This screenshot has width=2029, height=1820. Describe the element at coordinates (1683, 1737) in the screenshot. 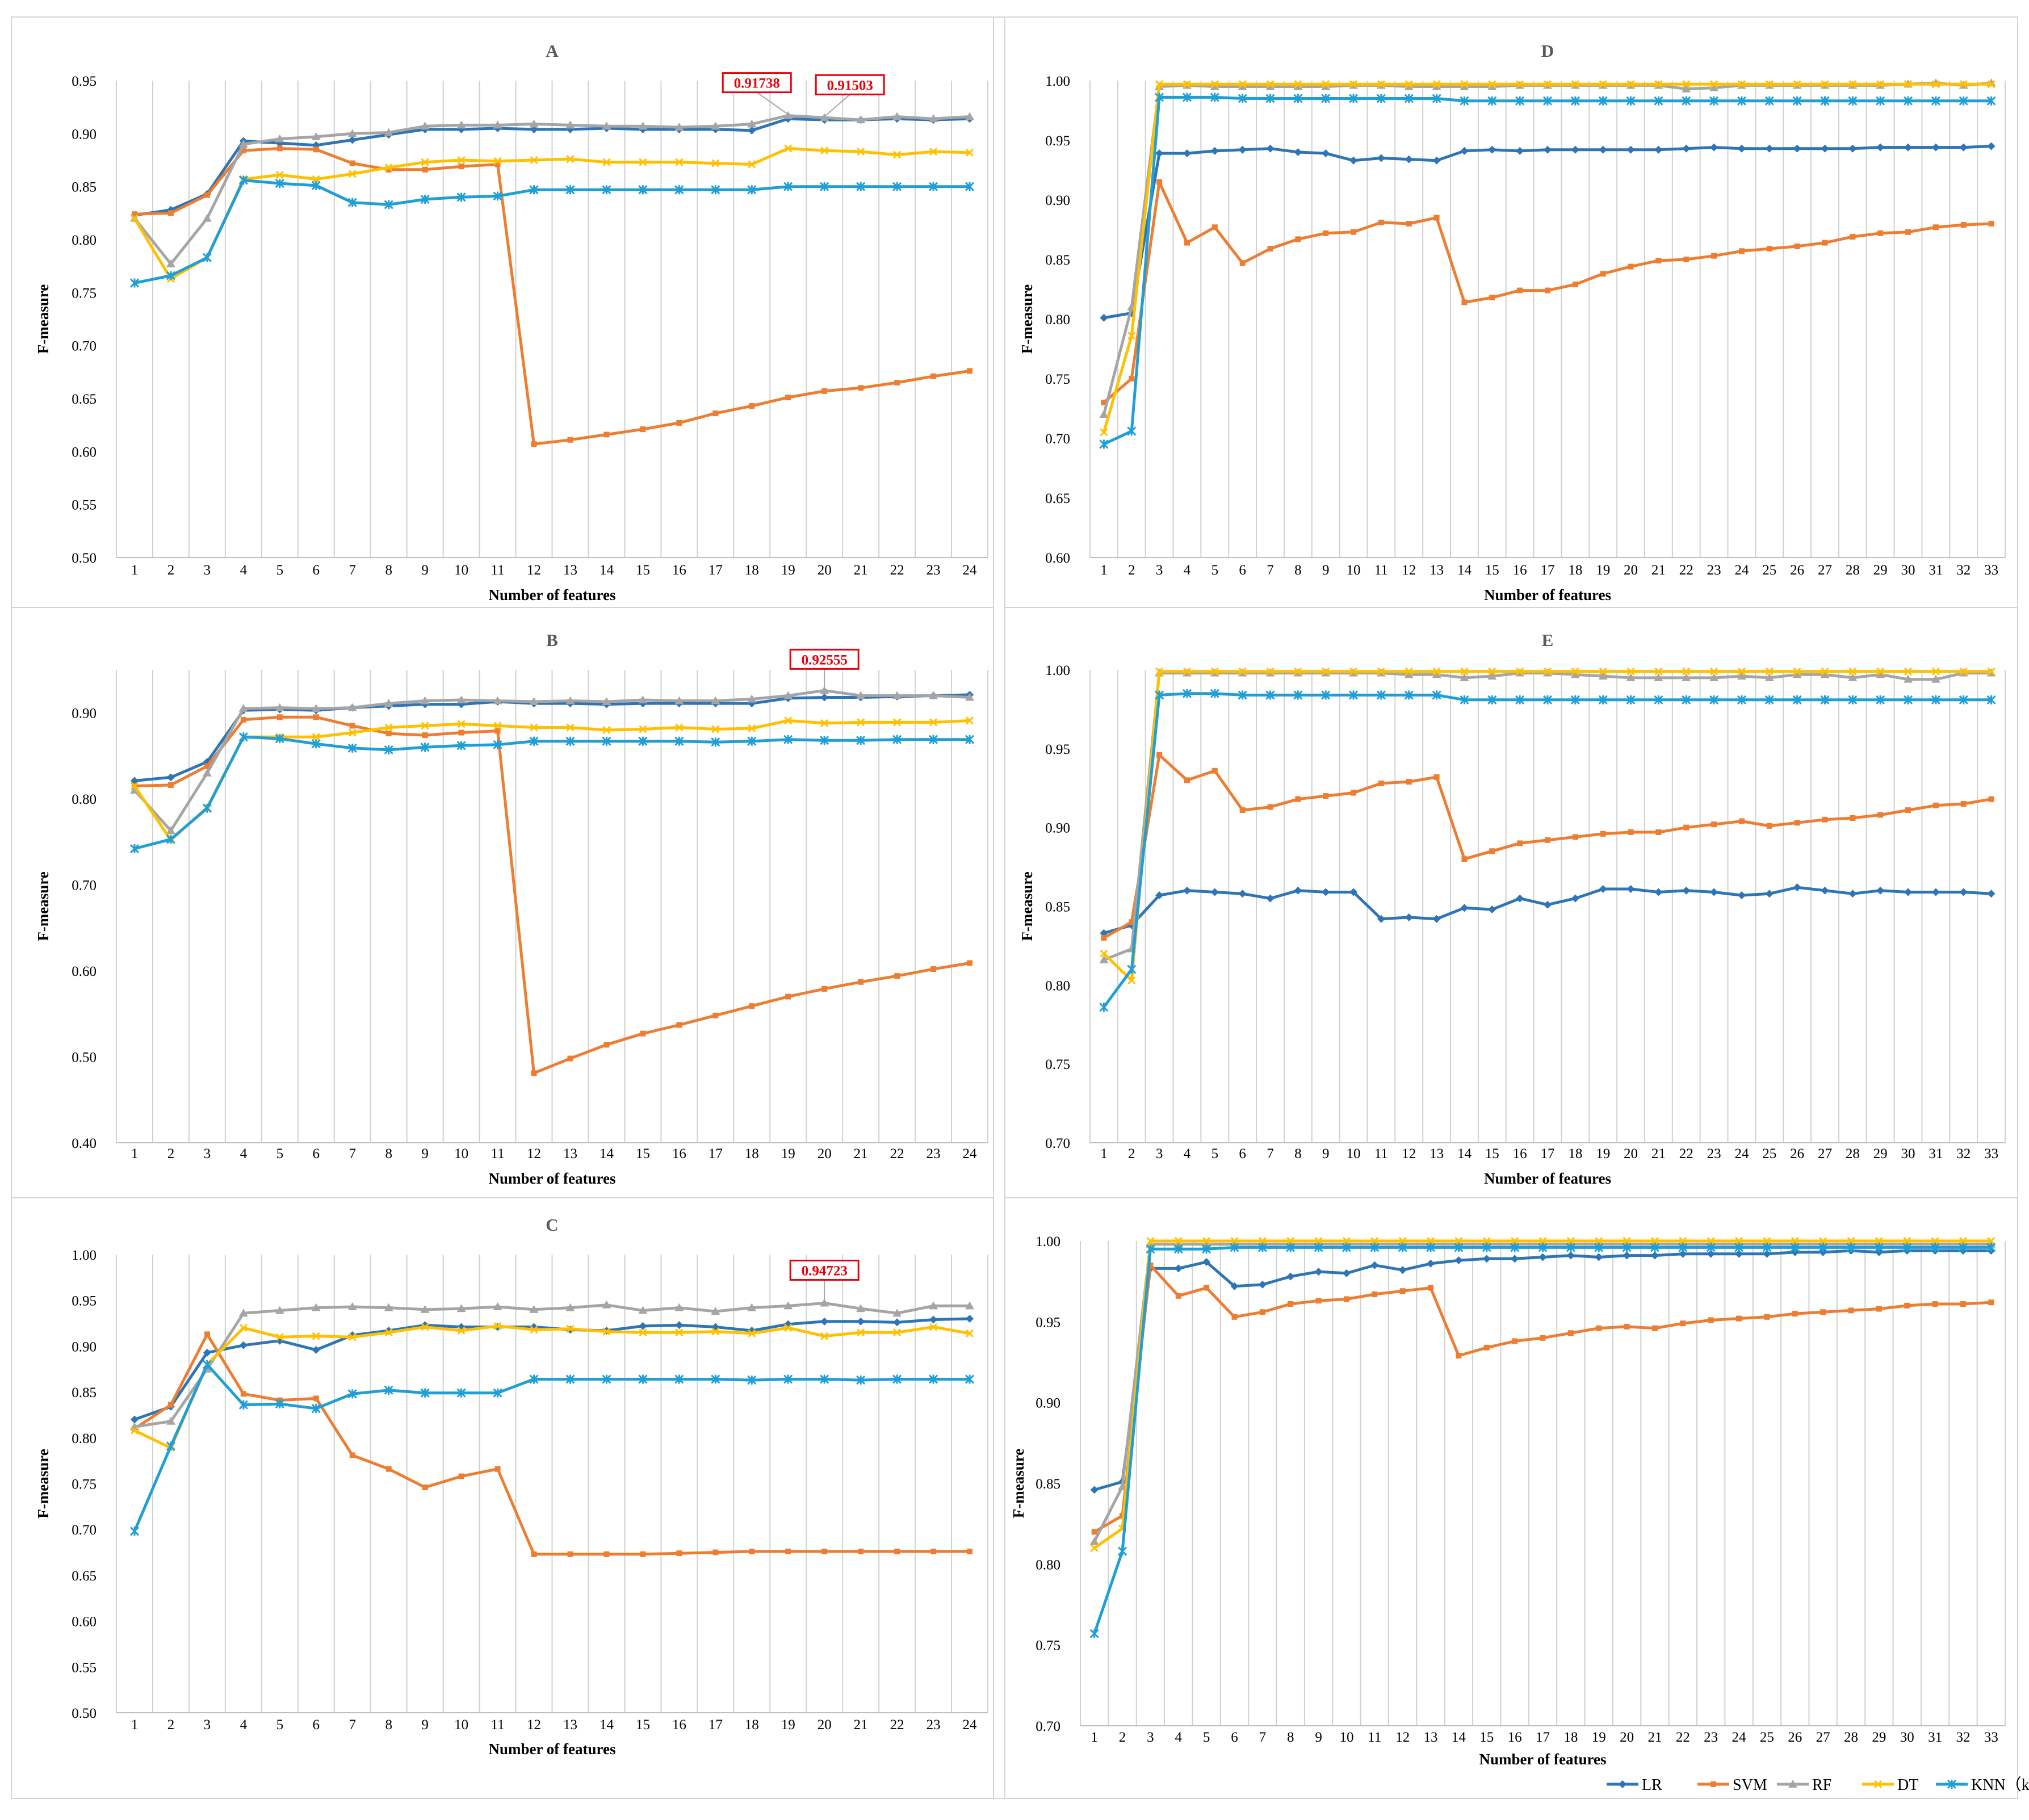

I see `x-tick-label: 22` at that location.